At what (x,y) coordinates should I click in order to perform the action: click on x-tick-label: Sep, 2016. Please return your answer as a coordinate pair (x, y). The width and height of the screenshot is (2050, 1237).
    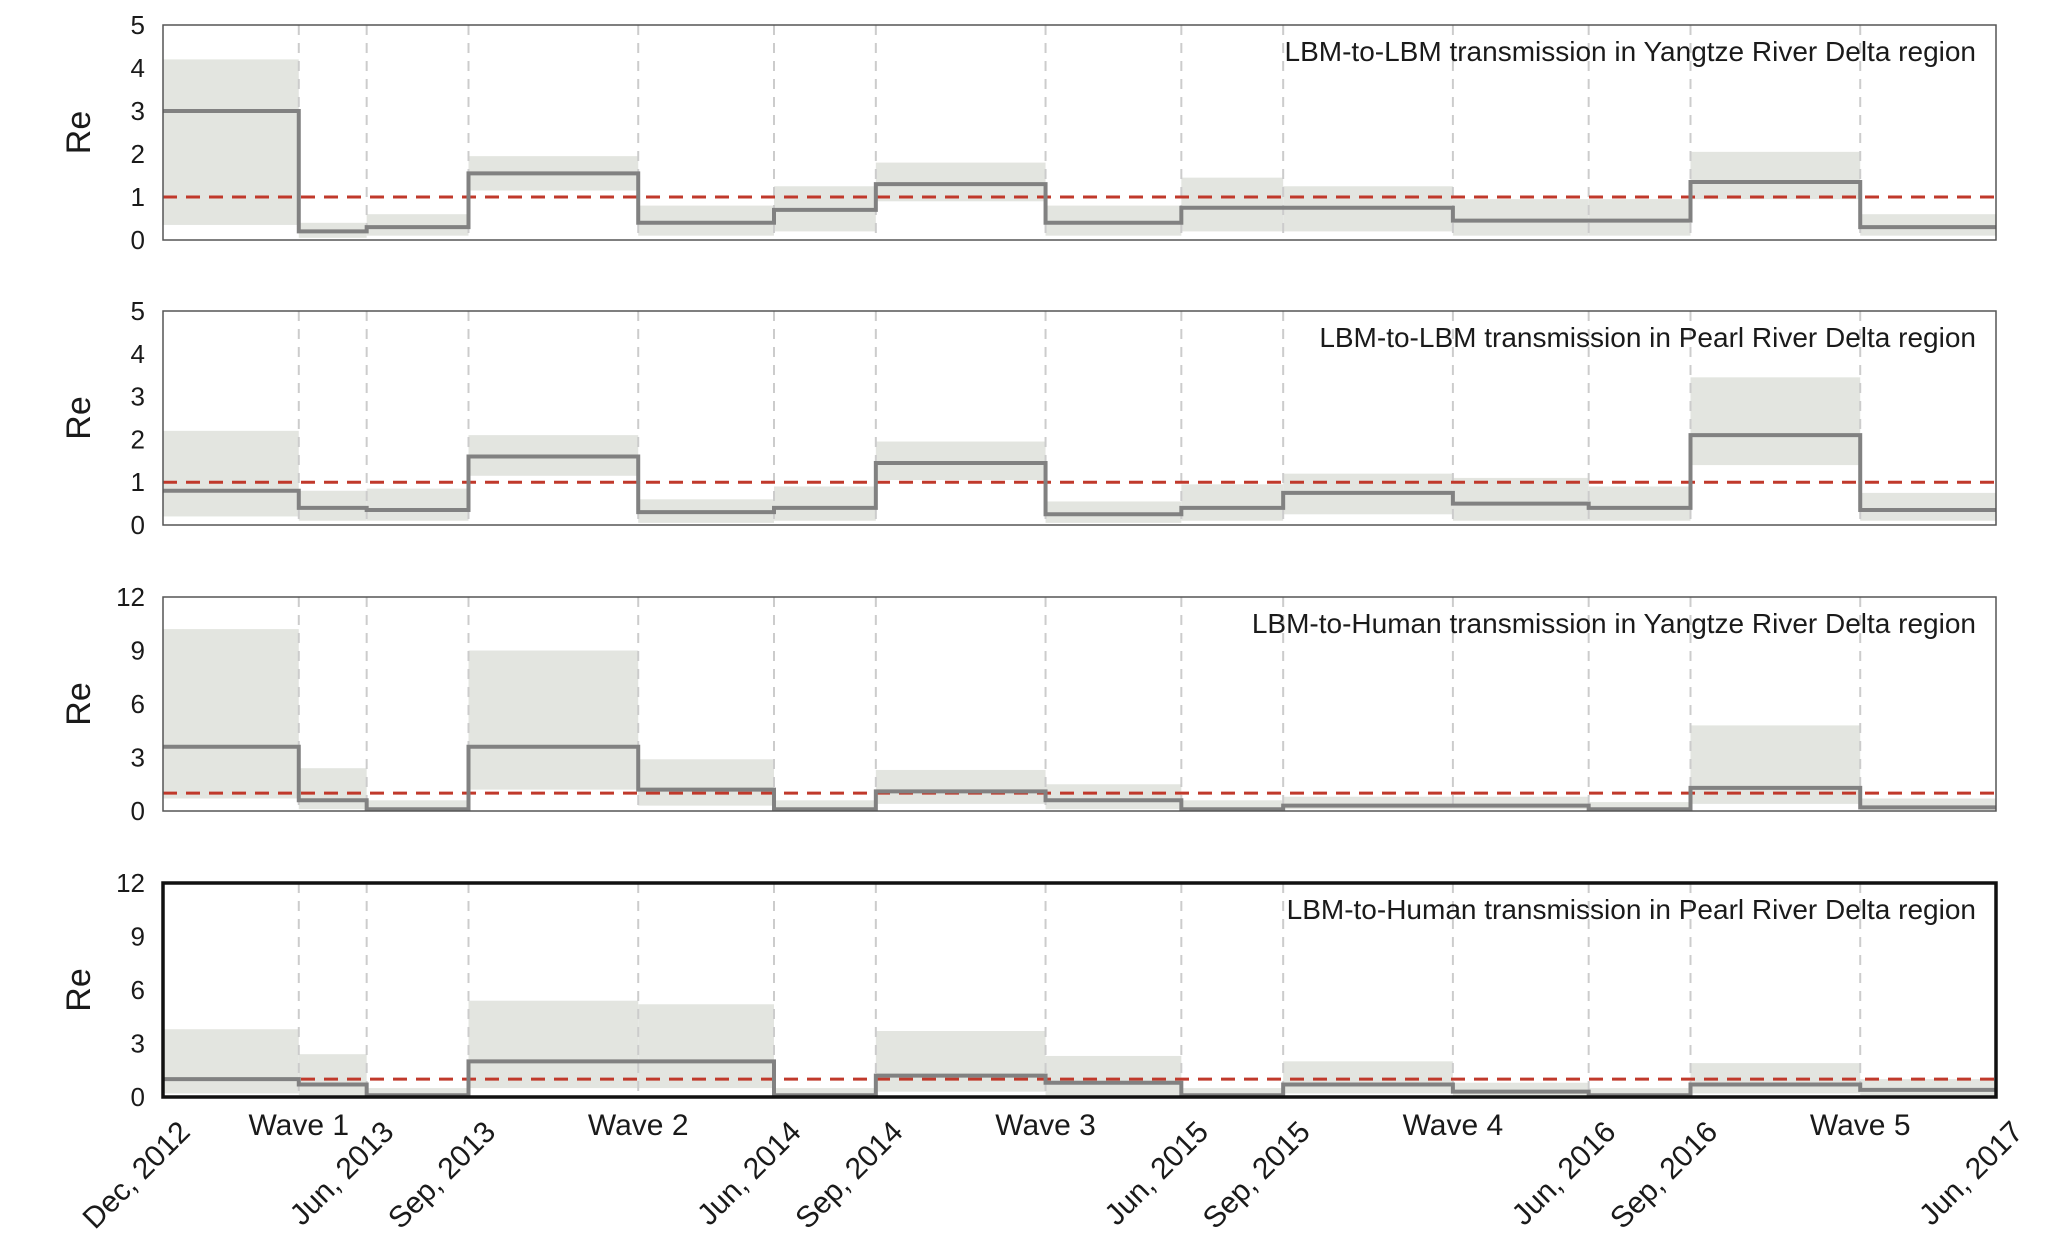
    Looking at the image, I should click on (1664, 1175).